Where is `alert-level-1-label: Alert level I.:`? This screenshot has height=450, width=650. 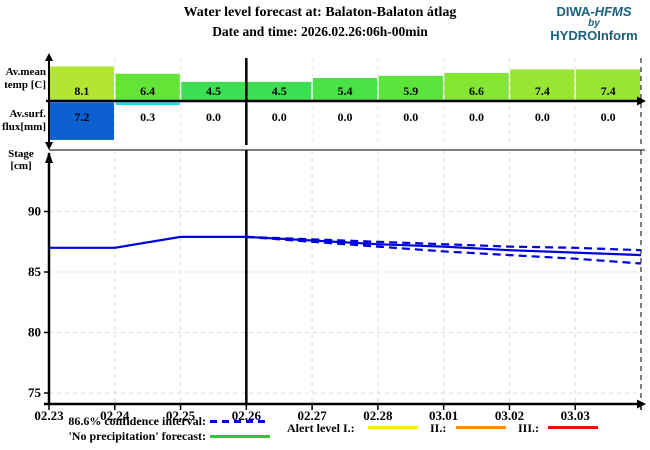
alert-level-1-label: Alert level I.: is located at coordinates (321, 428).